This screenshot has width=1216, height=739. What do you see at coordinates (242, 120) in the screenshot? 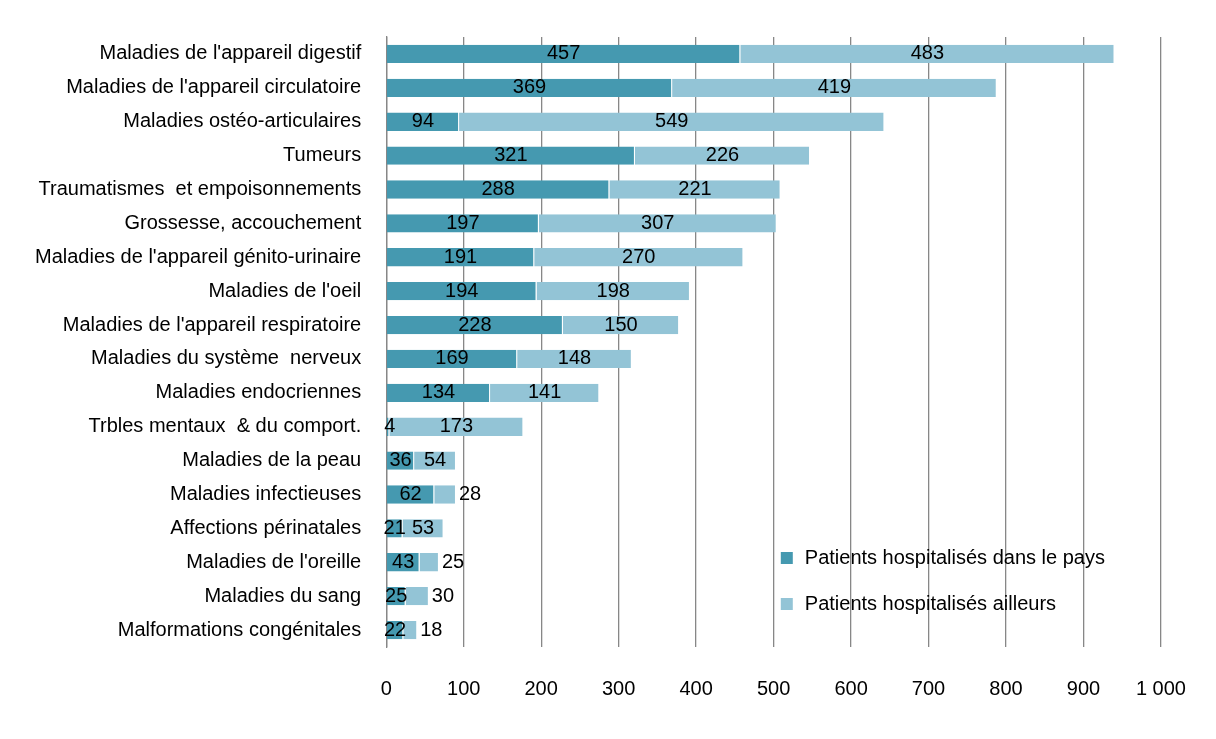
I see `y-tick-label: Maladies ostéo-articulaires` at bounding box center [242, 120].